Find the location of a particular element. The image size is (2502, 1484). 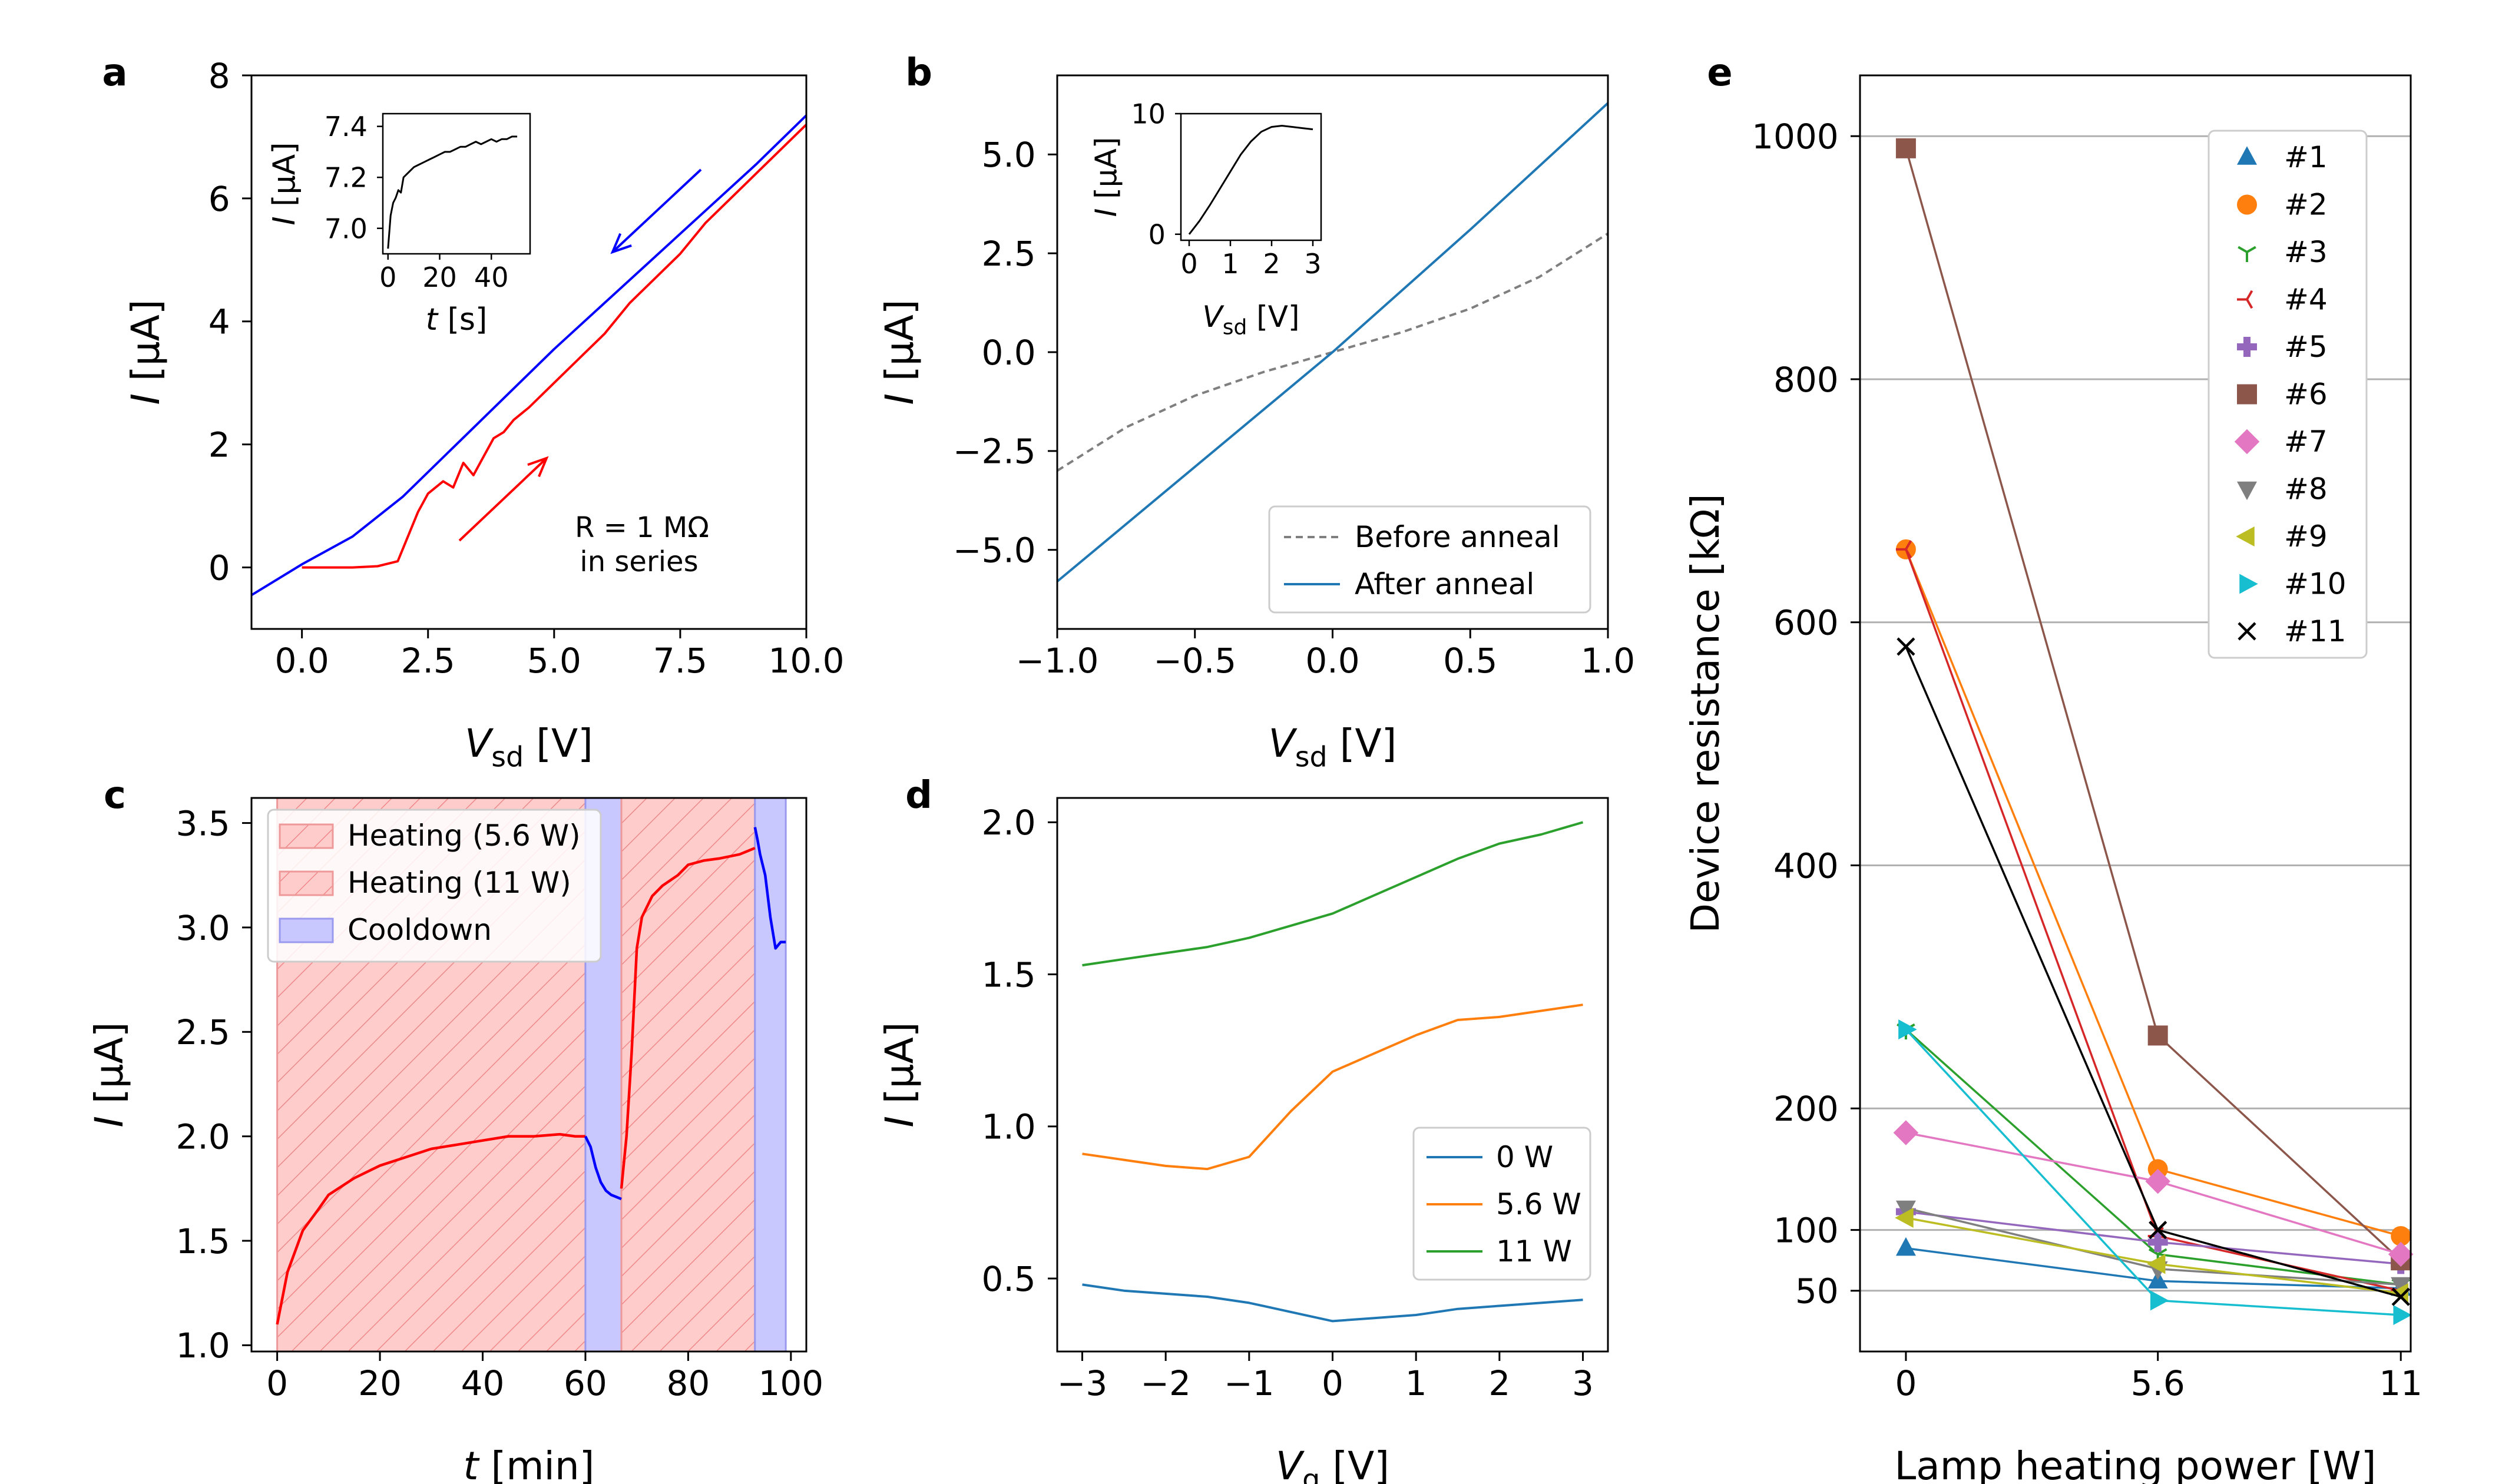

y-tick-label: 0.0 is located at coordinates (1008, 353).